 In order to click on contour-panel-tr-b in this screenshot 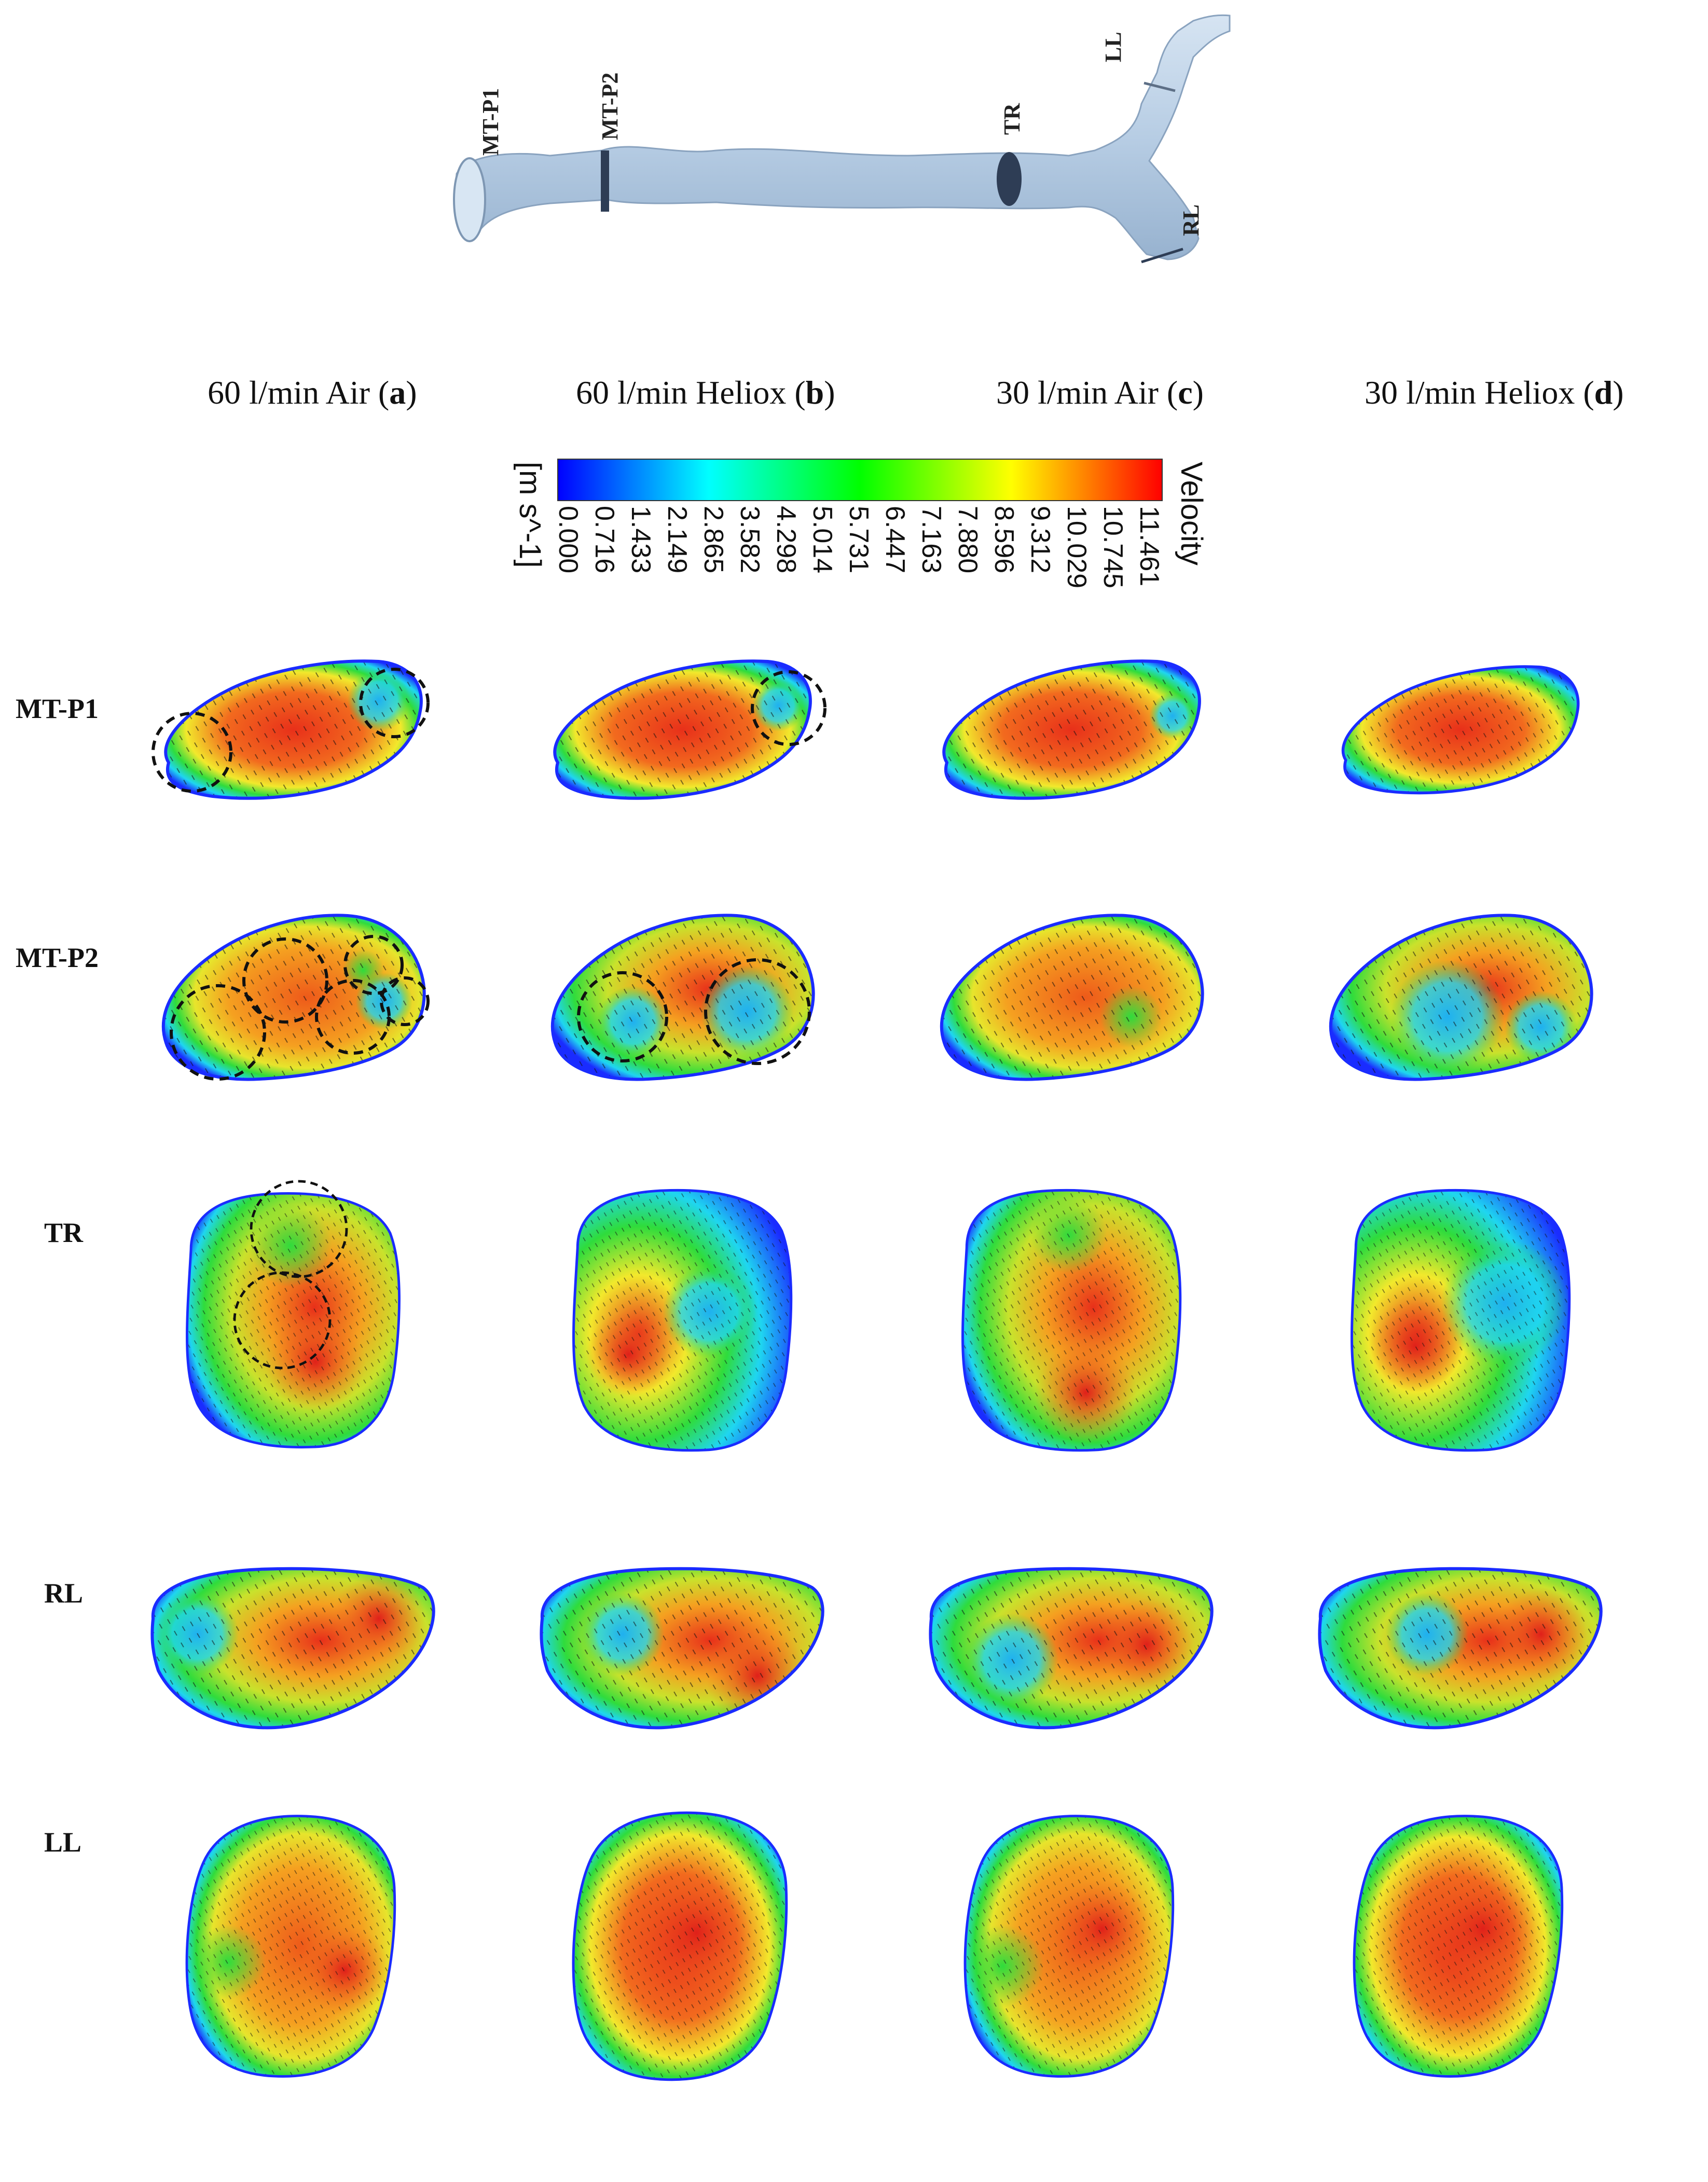, I will do `click(682, 1320)`.